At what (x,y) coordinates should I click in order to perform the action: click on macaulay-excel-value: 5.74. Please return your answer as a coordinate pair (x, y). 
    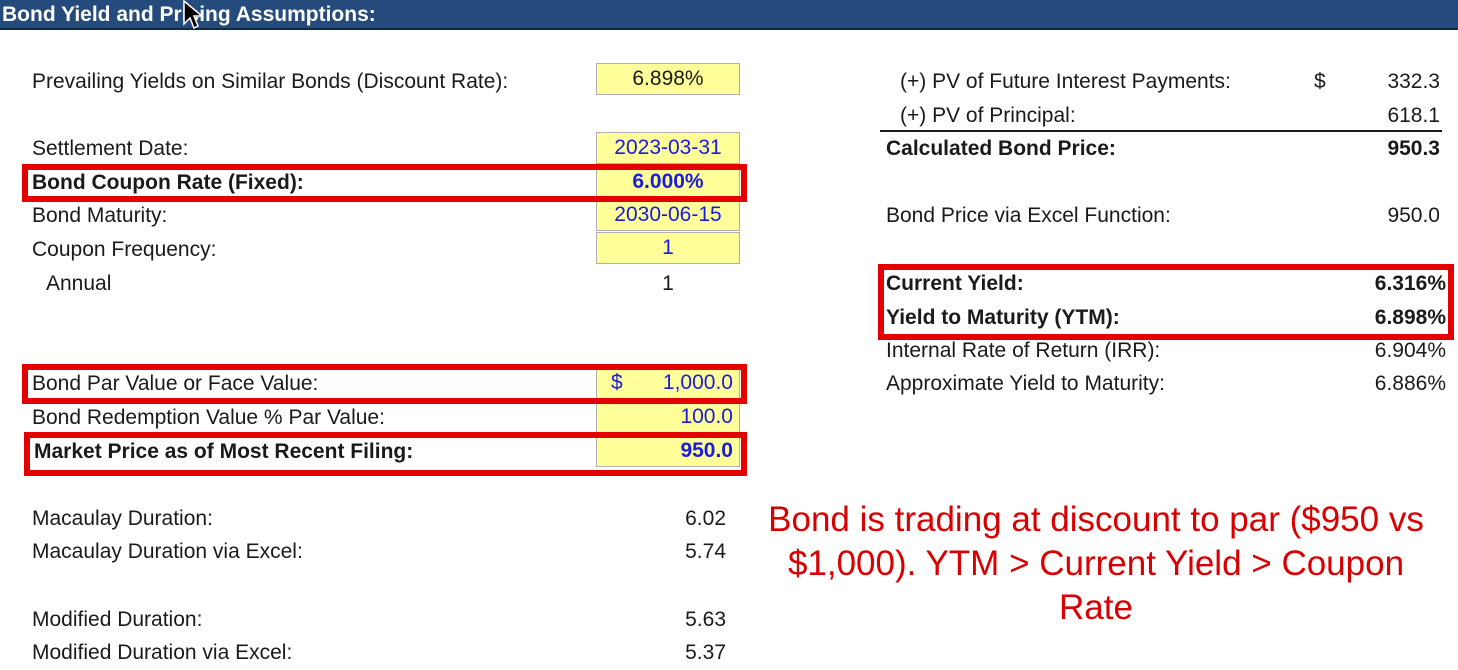
    Looking at the image, I should click on (705, 551).